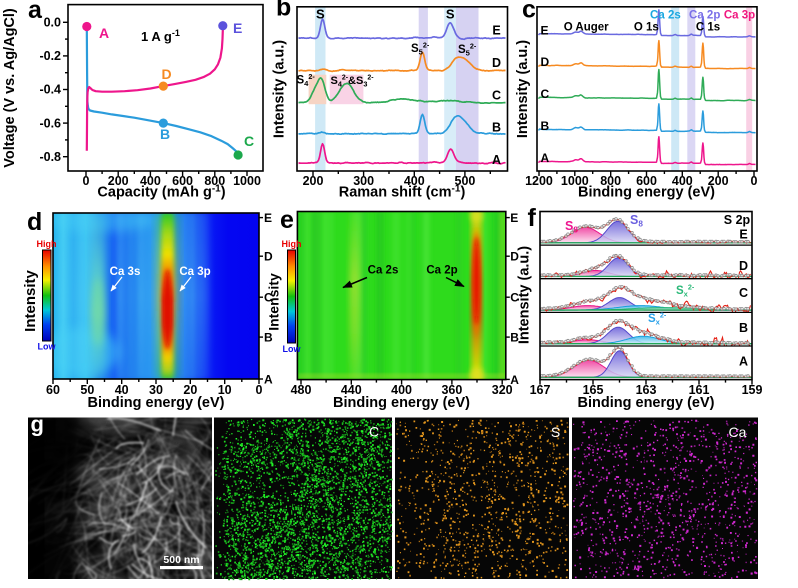 This screenshot has height=588, width=798. I want to click on svg-text: 10, so click(225, 390).